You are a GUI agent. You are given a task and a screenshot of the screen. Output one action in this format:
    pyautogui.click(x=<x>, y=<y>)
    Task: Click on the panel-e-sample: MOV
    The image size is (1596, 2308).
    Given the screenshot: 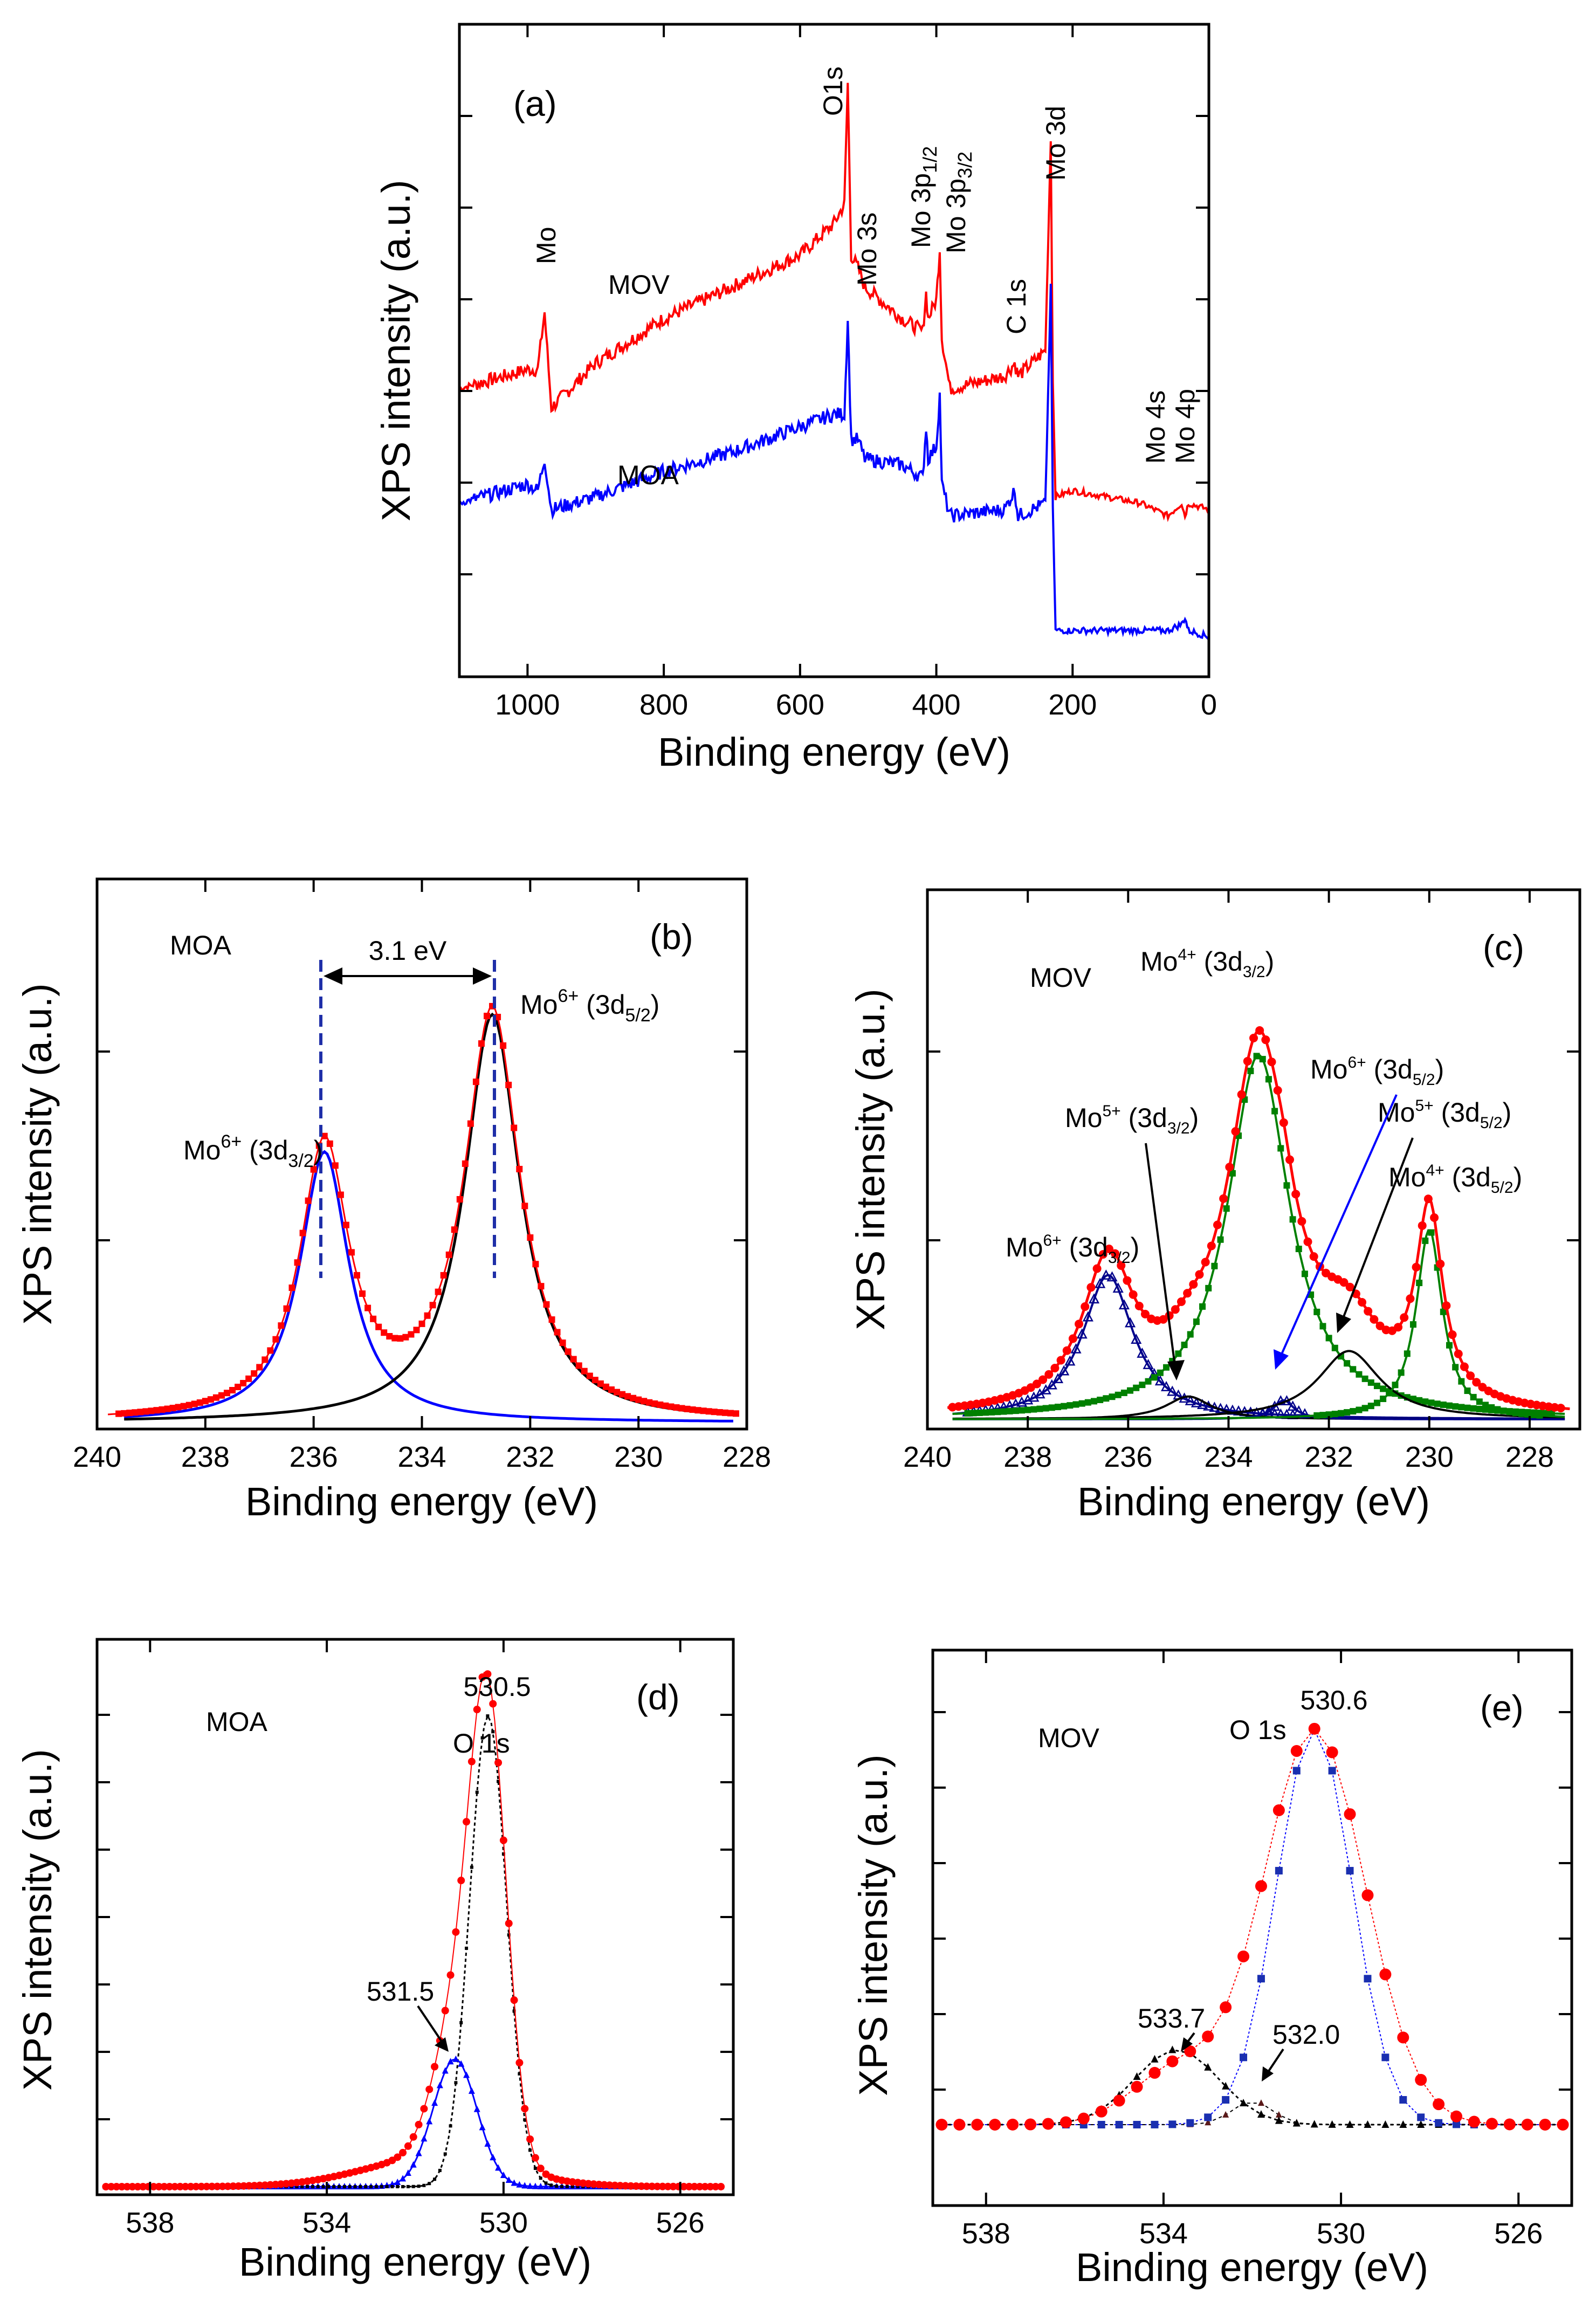 What is the action you would take?
    pyautogui.click(x=1069, y=1738)
    